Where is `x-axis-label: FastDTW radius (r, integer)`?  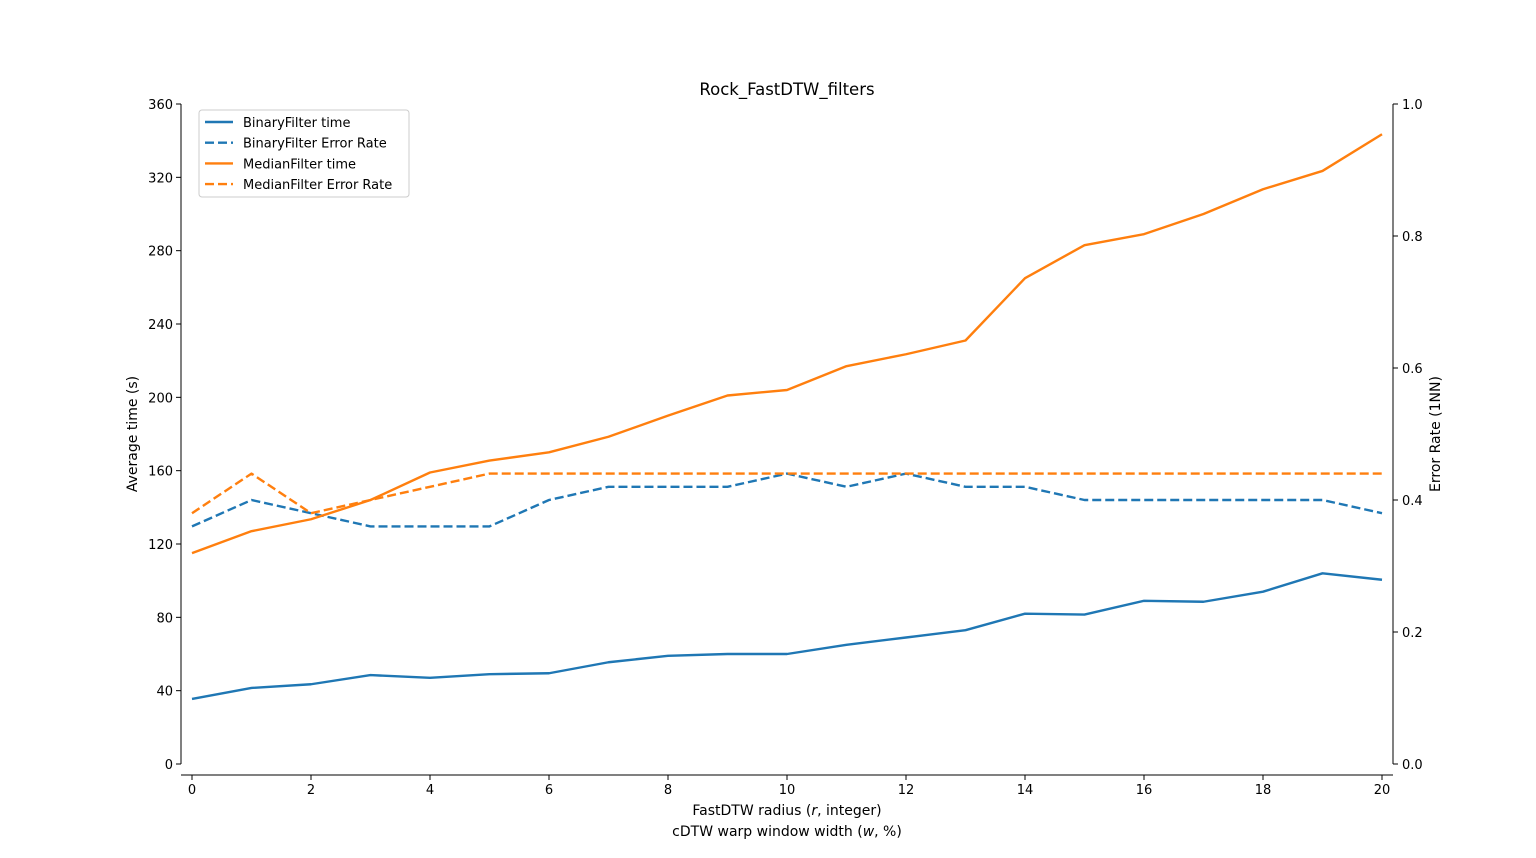
x-axis-label: FastDTW radius (r, integer) is located at coordinates (786, 811).